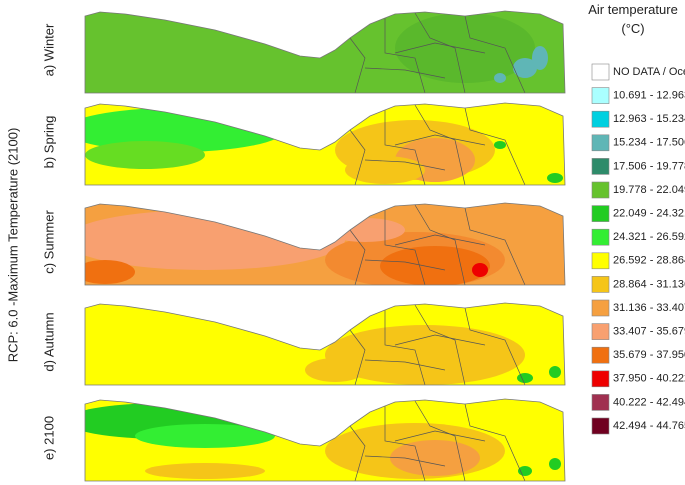  What do you see at coordinates (649, 237) in the screenshot?
I see `legend-label: 24.321 - 26.592` at bounding box center [649, 237].